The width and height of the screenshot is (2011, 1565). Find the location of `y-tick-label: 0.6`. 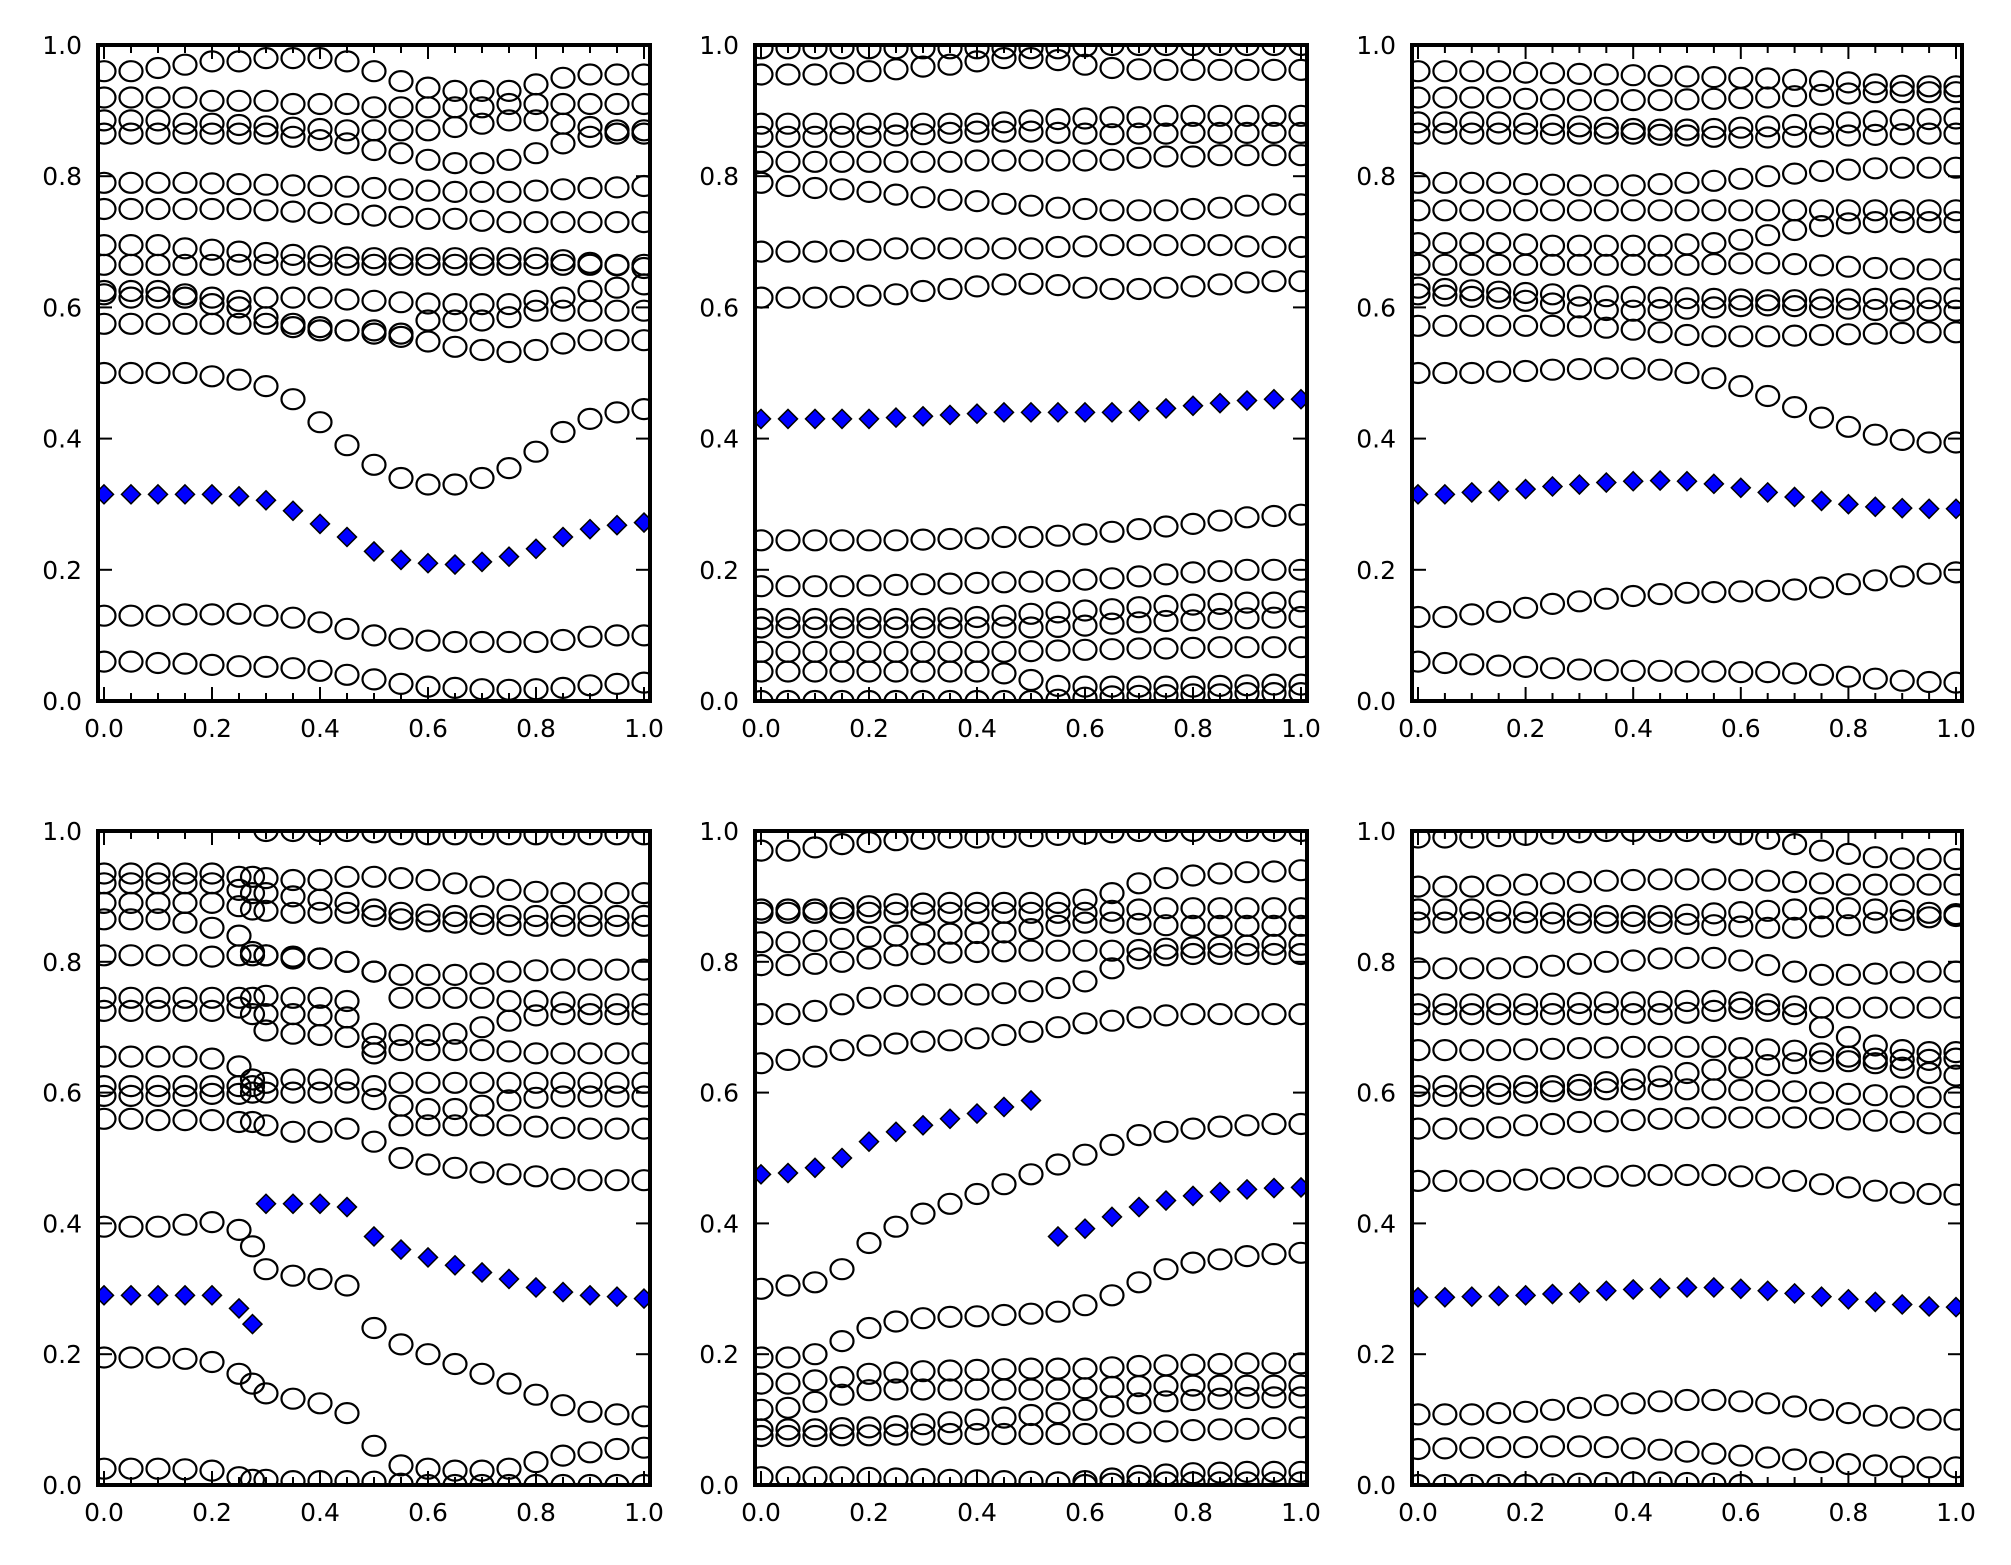

y-tick-label: 0.6 is located at coordinates (62, 1093).